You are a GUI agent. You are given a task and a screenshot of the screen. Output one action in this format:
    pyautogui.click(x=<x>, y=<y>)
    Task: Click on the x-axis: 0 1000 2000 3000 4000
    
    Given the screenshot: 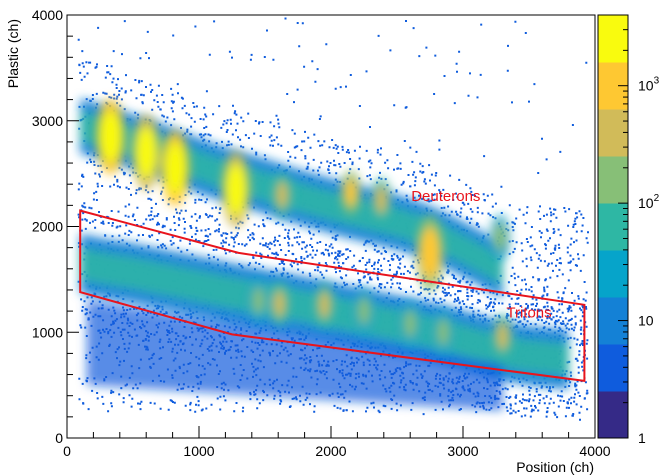 What is the action you would take?
    pyautogui.click(x=337, y=442)
    